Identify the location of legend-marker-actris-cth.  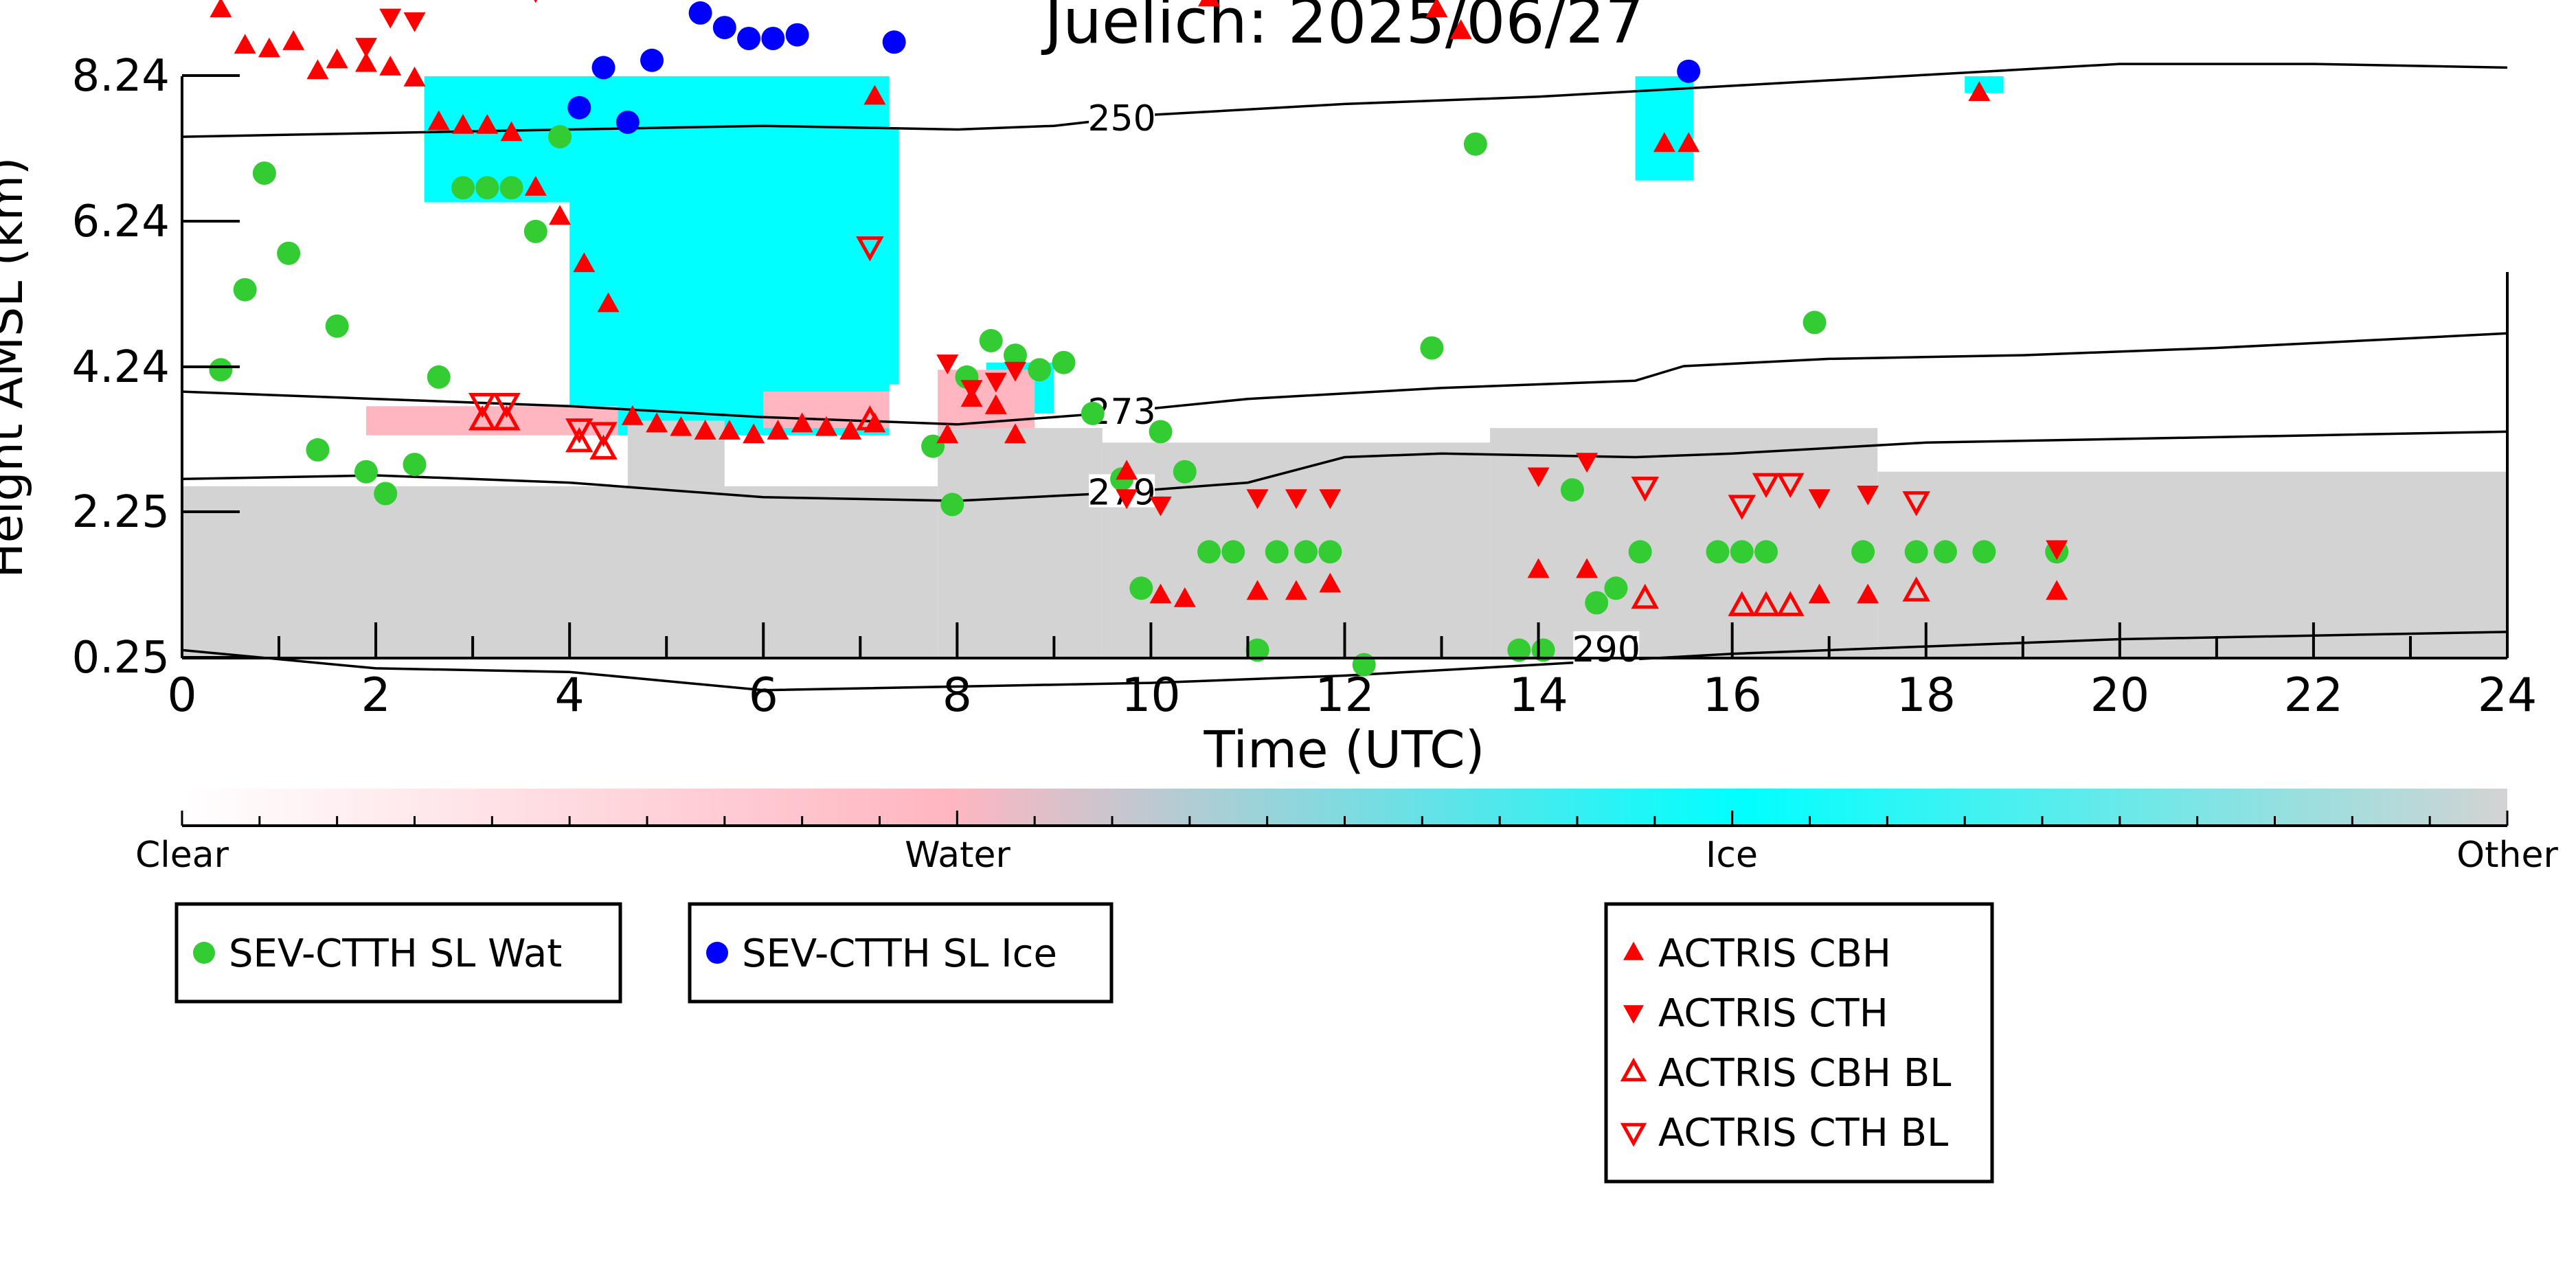
(1633, 1014).